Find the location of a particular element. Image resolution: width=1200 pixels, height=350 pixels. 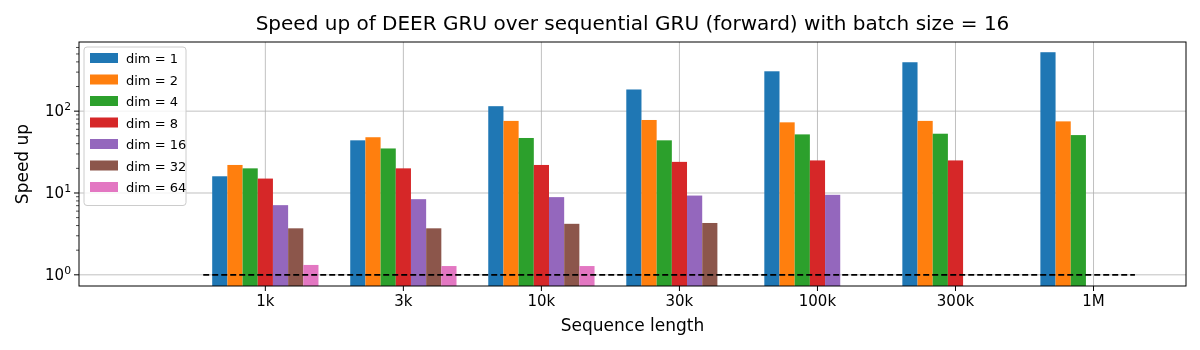

x-tick-label: 1M is located at coordinates (1093, 301).